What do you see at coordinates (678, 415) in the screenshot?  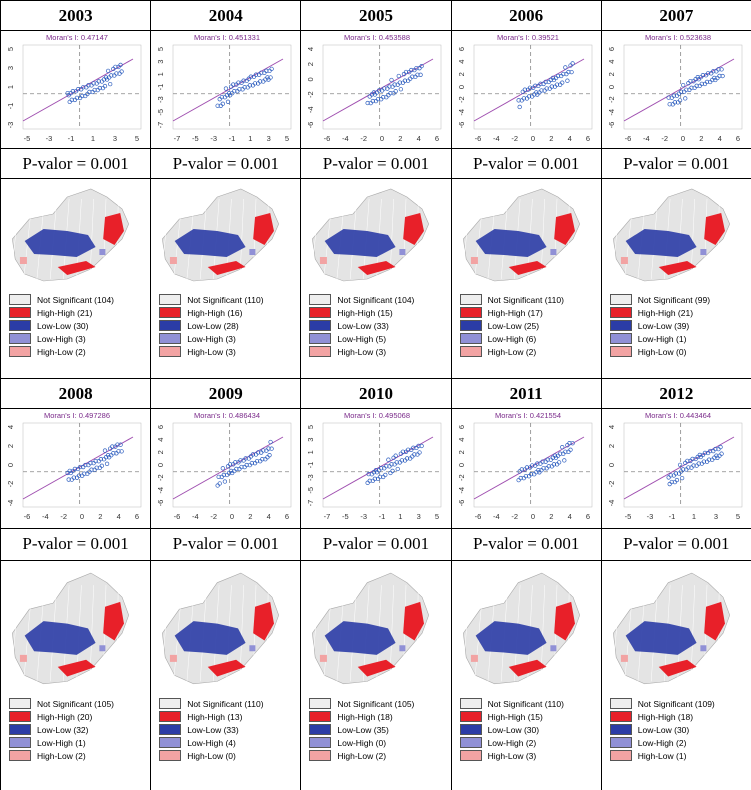 I see `moran-label: Moran's I: 0.443464` at bounding box center [678, 415].